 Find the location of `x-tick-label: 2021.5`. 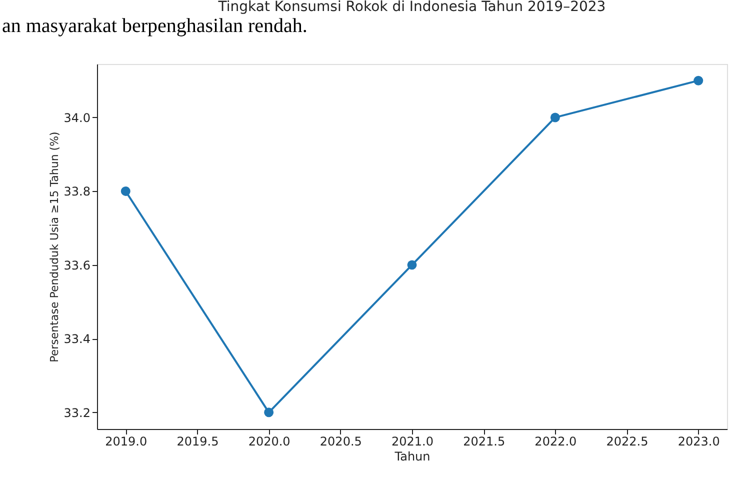

x-tick-label: 2021.5 is located at coordinates (484, 441).